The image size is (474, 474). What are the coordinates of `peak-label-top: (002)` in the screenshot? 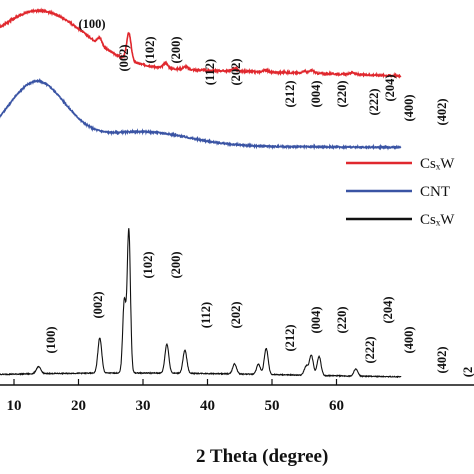 It's located at (124, 57).